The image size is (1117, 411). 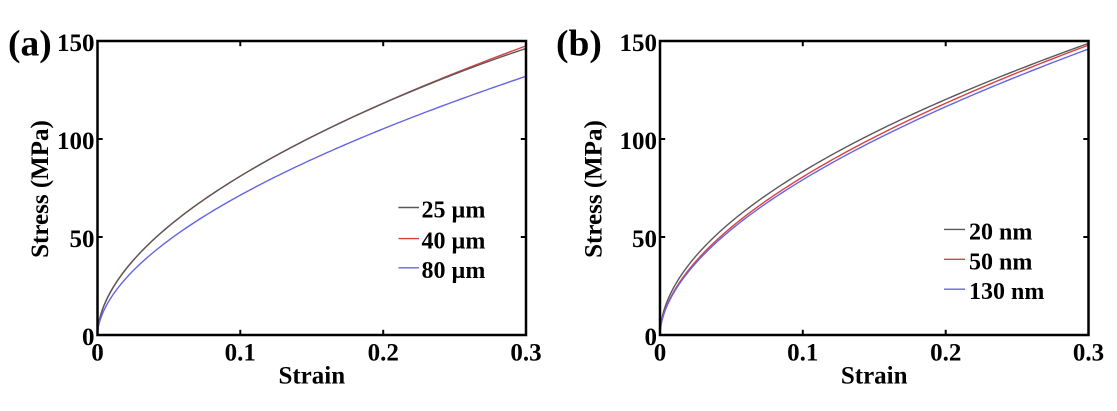 I want to click on svg-text: 80 µm, so click(x=454, y=271).